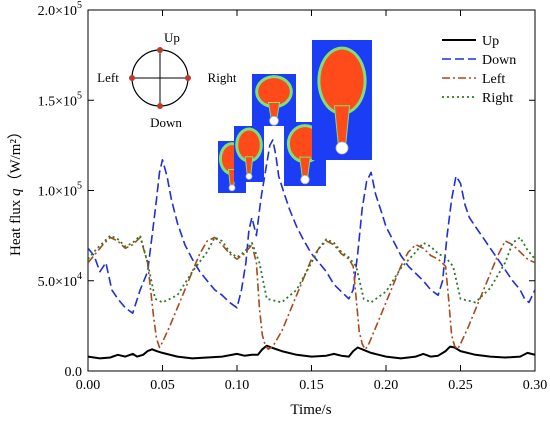  What do you see at coordinates (497, 98) in the screenshot?
I see `legend-label-right: Right` at bounding box center [497, 98].